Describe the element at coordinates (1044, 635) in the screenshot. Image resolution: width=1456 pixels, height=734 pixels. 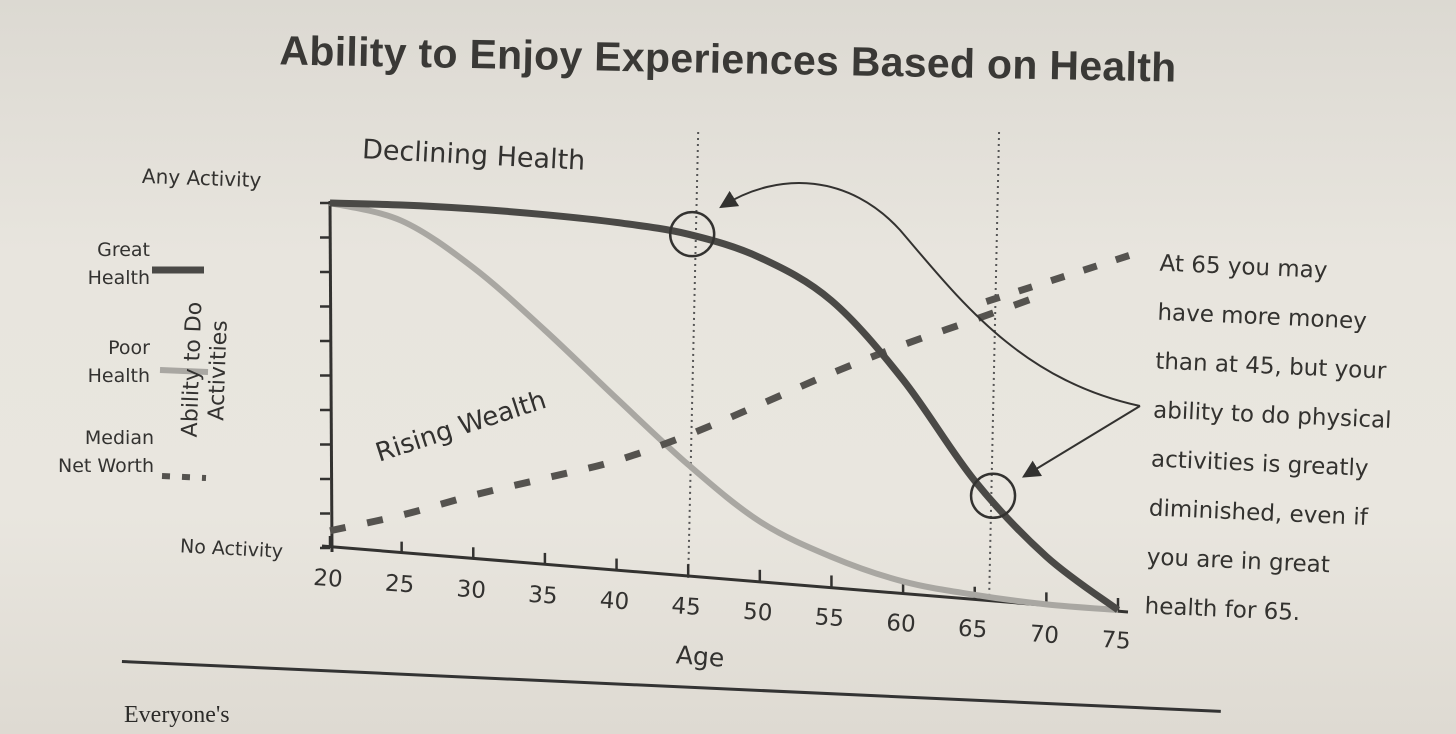
I see `x-tick-label: 70` at that location.